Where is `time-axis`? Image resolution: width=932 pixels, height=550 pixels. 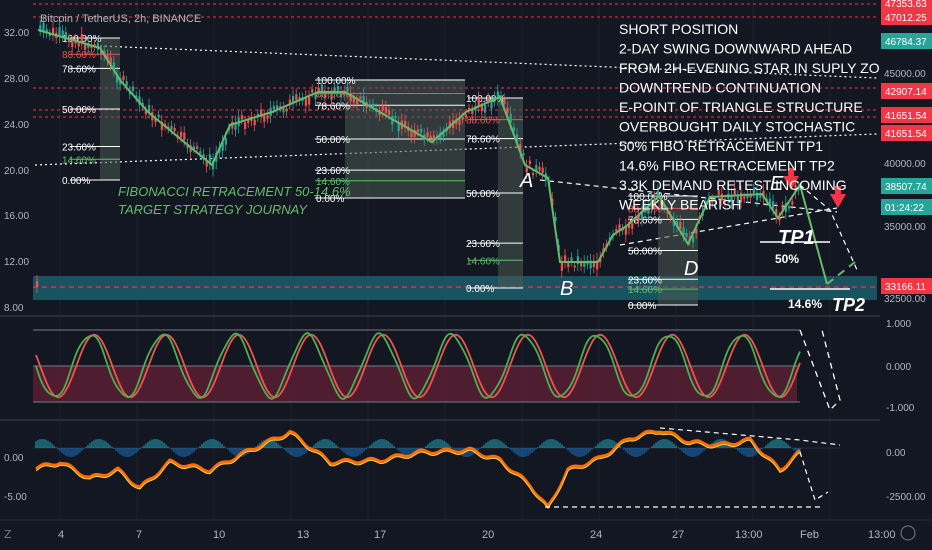 time-axis is located at coordinates (466, 535).